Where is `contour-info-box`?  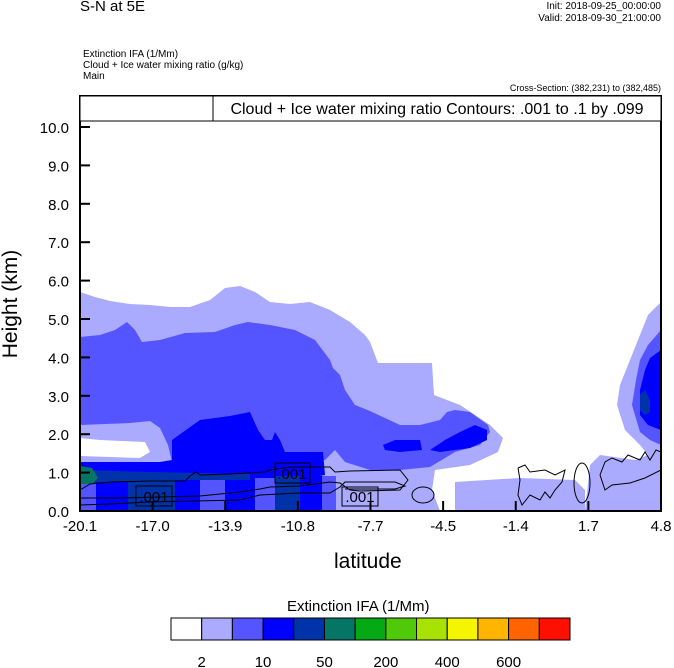 contour-info-box is located at coordinates (437, 108).